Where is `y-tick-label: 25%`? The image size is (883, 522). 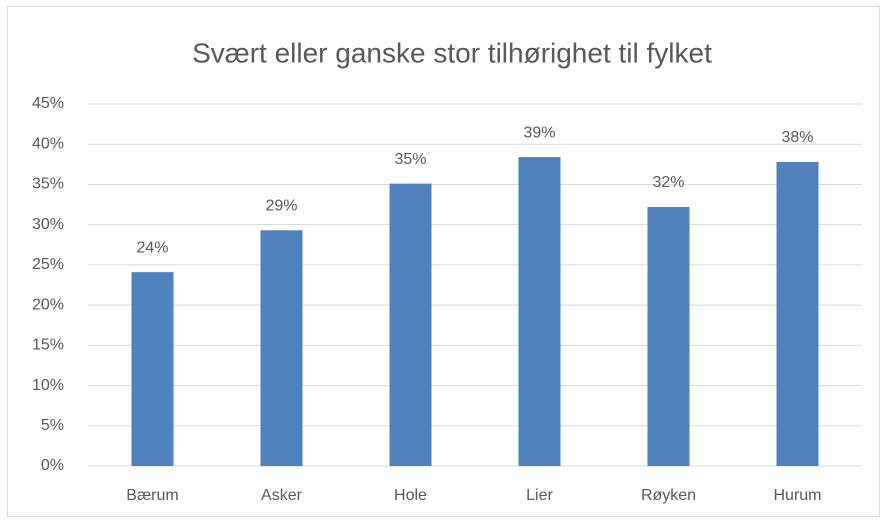
y-tick-label: 25% is located at coordinates (48, 264).